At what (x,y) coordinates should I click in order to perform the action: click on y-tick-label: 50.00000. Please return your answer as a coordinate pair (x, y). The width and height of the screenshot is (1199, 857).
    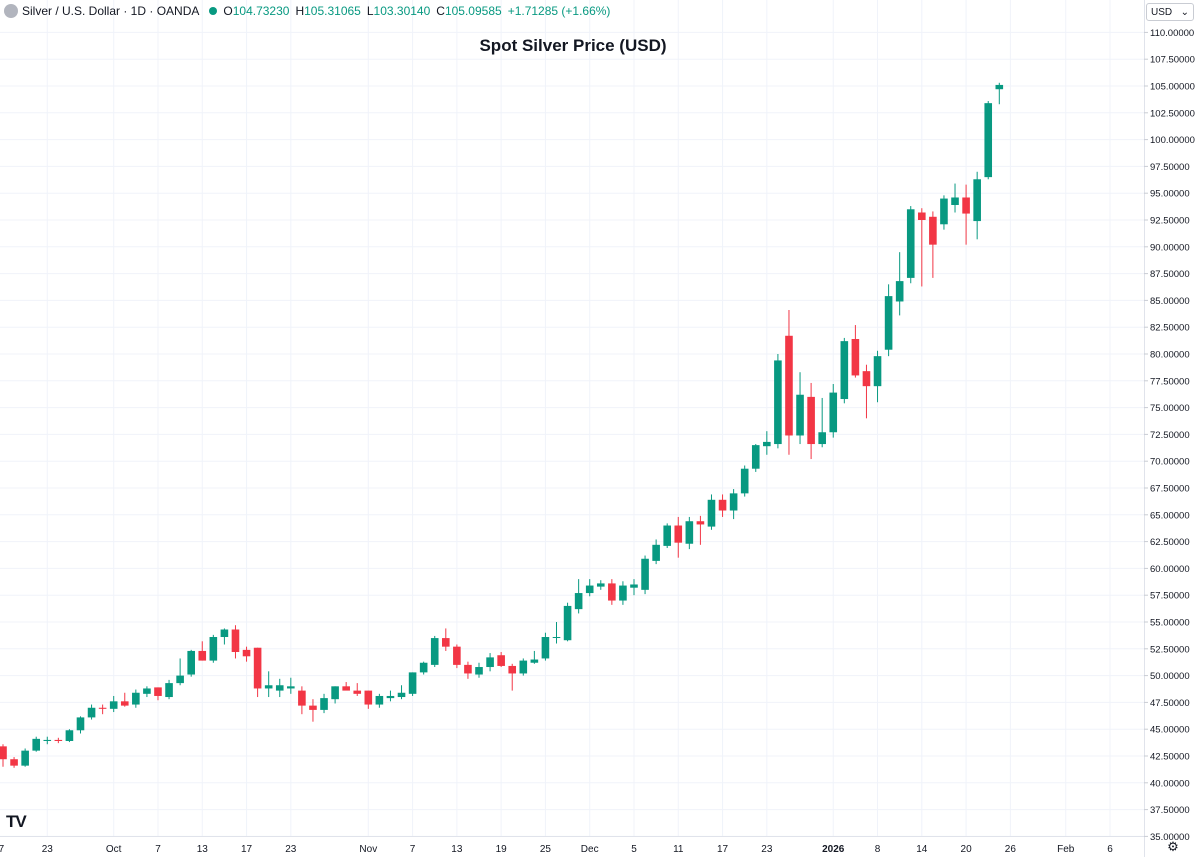
    Looking at the image, I should click on (1170, 676).